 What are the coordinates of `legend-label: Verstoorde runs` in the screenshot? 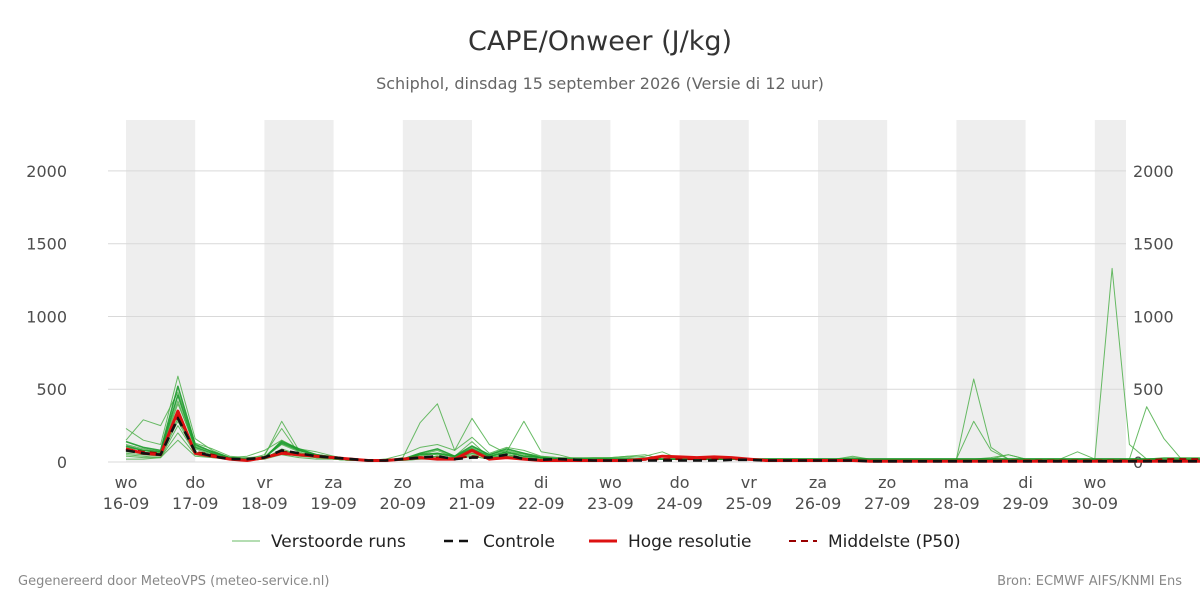 It's located at (338, 542).